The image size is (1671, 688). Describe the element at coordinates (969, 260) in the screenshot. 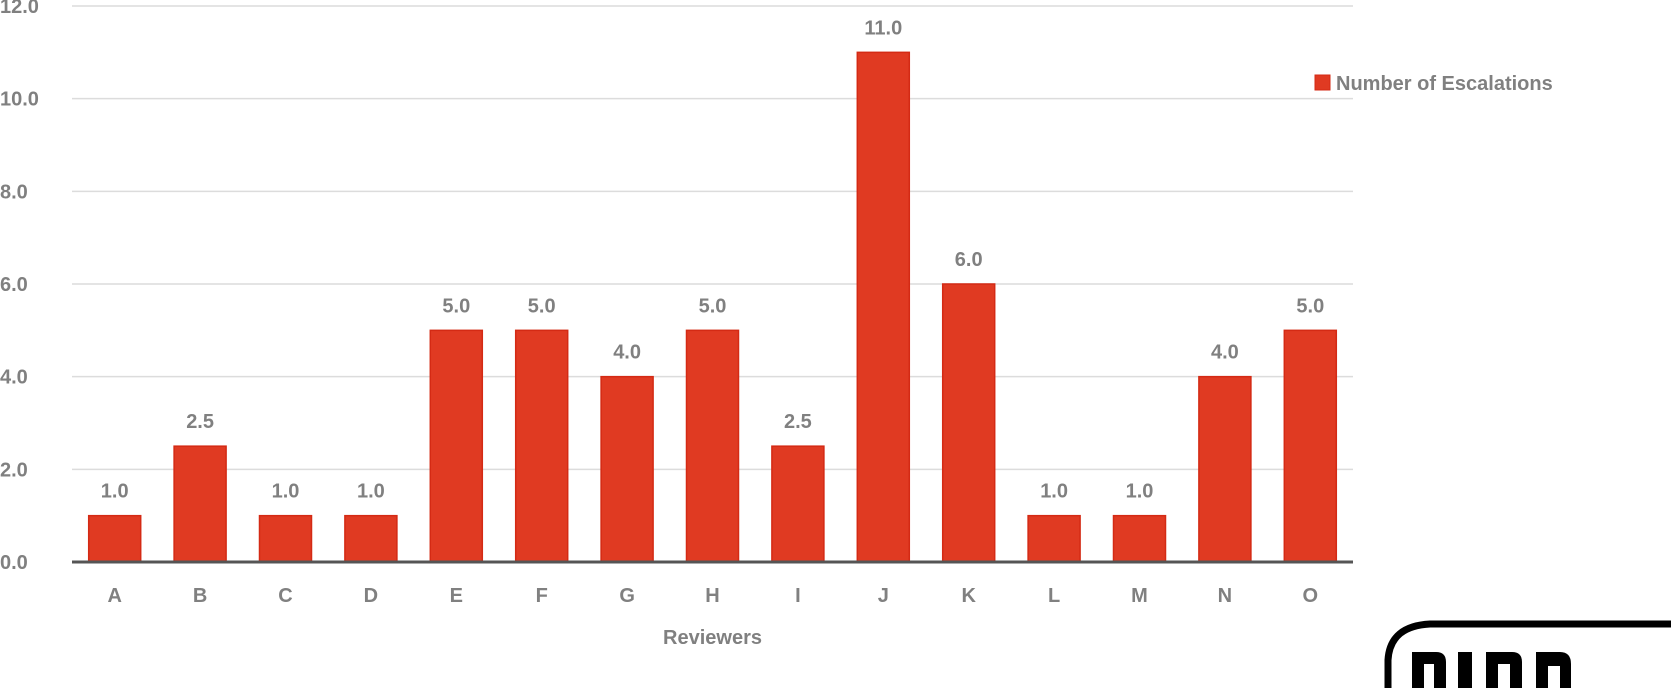

I see `data-label: 6.0` at that location.